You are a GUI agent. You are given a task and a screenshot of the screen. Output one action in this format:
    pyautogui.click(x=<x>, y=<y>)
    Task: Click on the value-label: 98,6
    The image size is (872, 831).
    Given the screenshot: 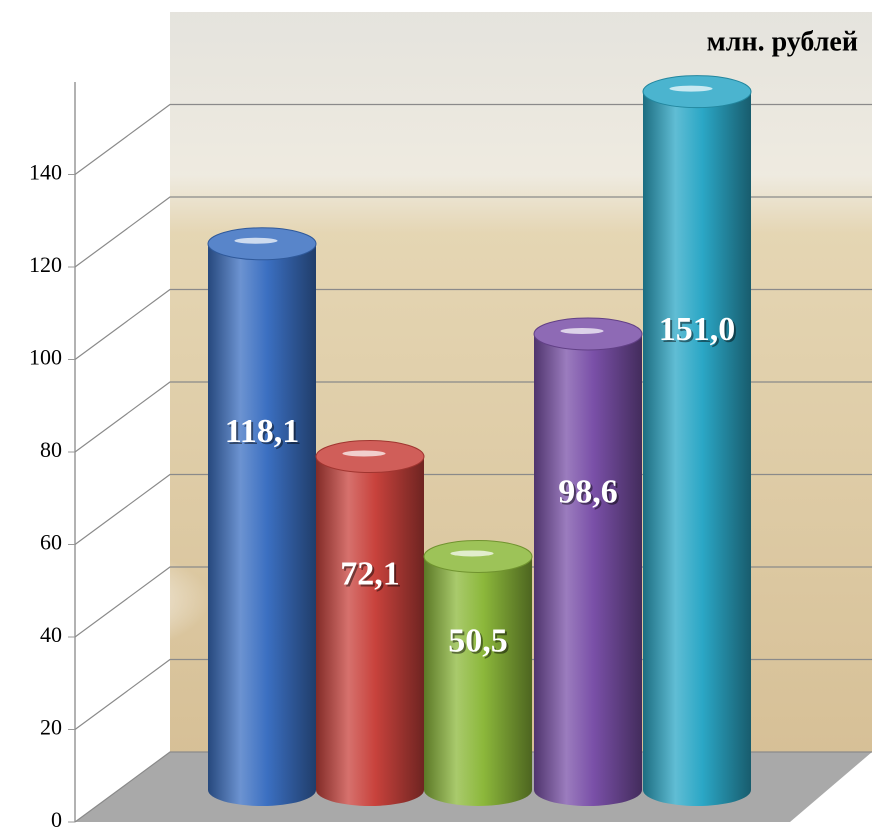 What is the action you would take?
    pyautogui.click(x=588, y=491)
    